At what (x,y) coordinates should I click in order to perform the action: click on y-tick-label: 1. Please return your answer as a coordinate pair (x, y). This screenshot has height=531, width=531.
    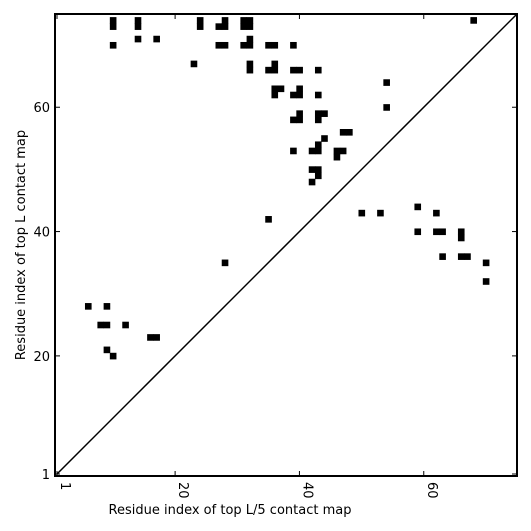
    Looking at the image, I should click on (46, 475).